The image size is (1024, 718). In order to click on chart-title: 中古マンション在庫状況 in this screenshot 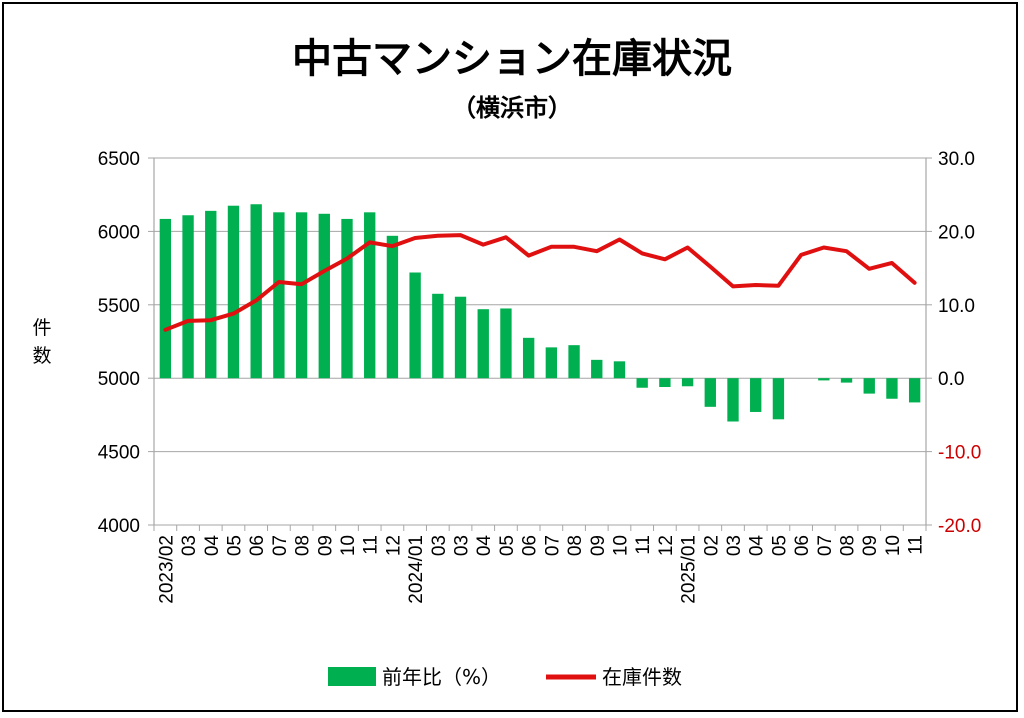, I will do `click(512, 59)`.